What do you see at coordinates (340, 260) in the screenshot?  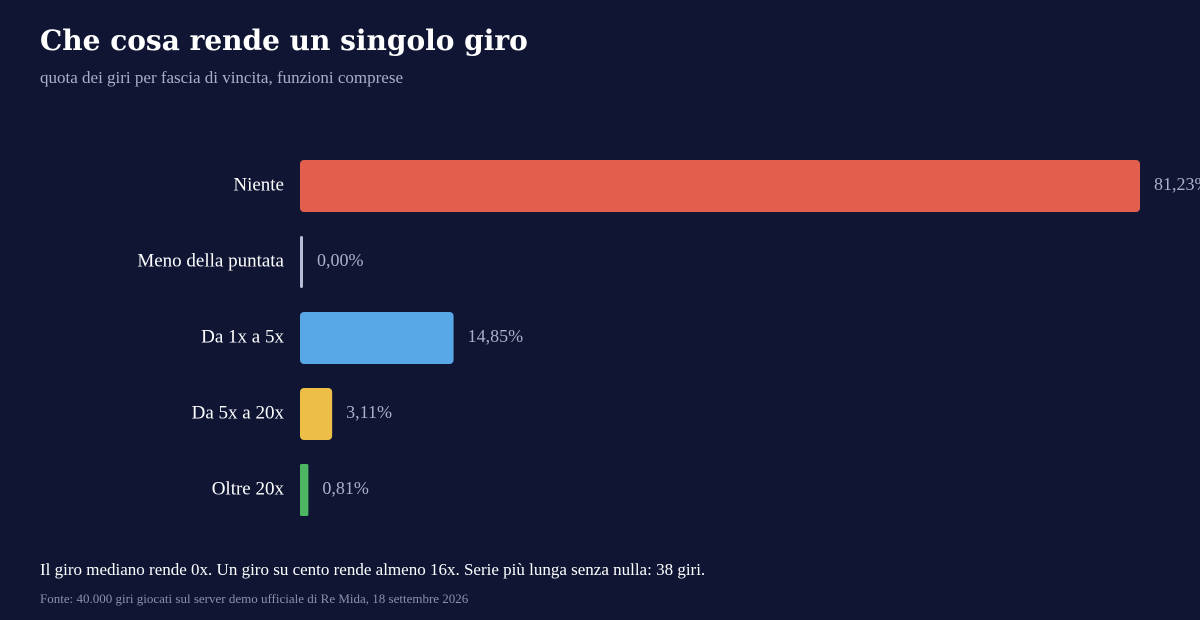 I see `value-label-meno-della-puntata: 0,00%` at bounding box center [340, 260].